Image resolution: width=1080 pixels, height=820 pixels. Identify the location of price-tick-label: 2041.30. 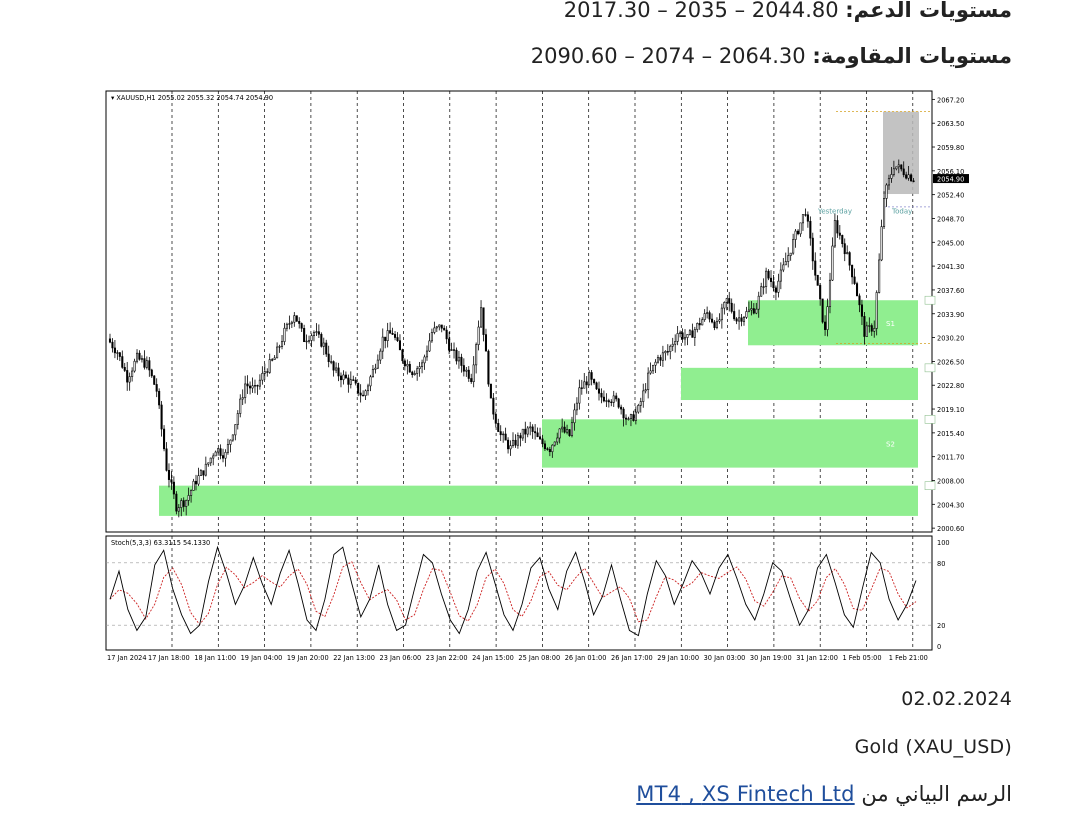
(950, 267).